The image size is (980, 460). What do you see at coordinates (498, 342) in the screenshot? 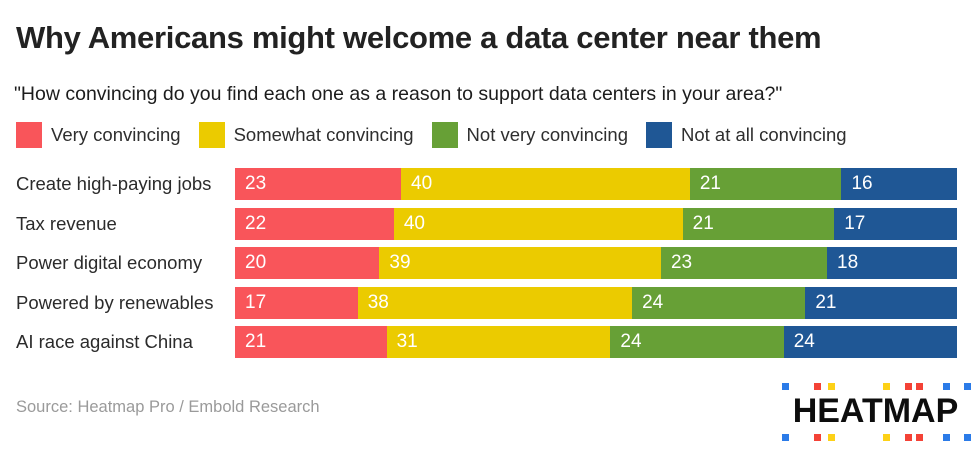
I see `bar-segment: 31` at bounding box center [498, 342].